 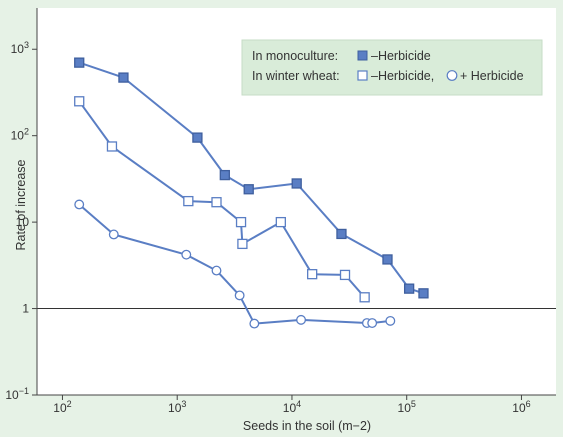 I want to click on legend-open-circle-icon, so click(x=452, y=75).